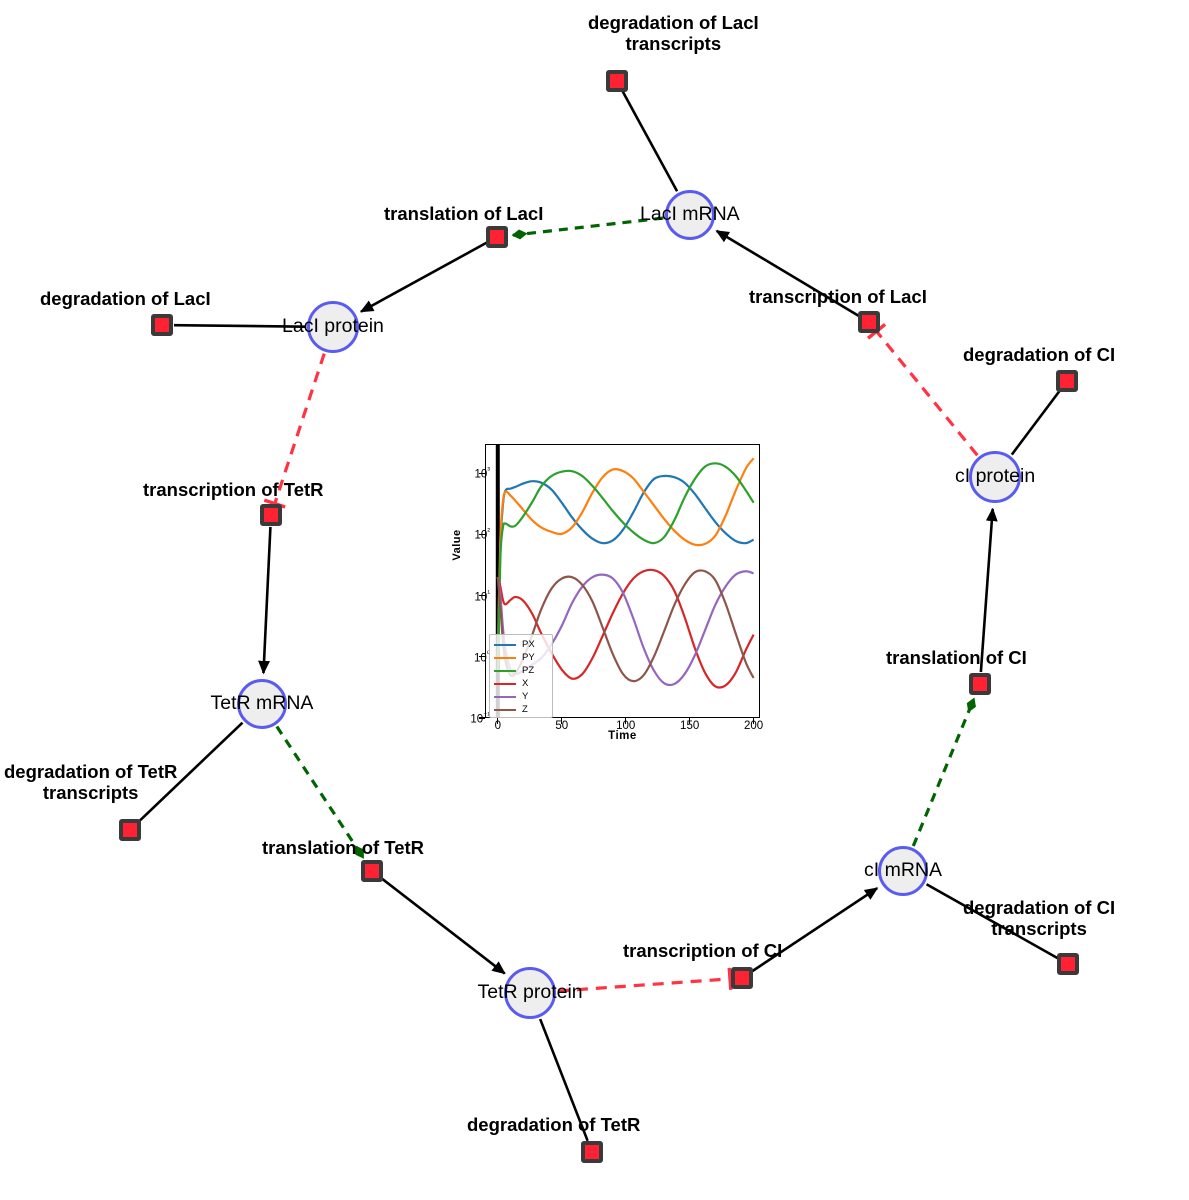  What do you see at coordinates (528, 644) in the screenshot?
I see `legend-label-PX: PX` at bounding box center [528, 644].